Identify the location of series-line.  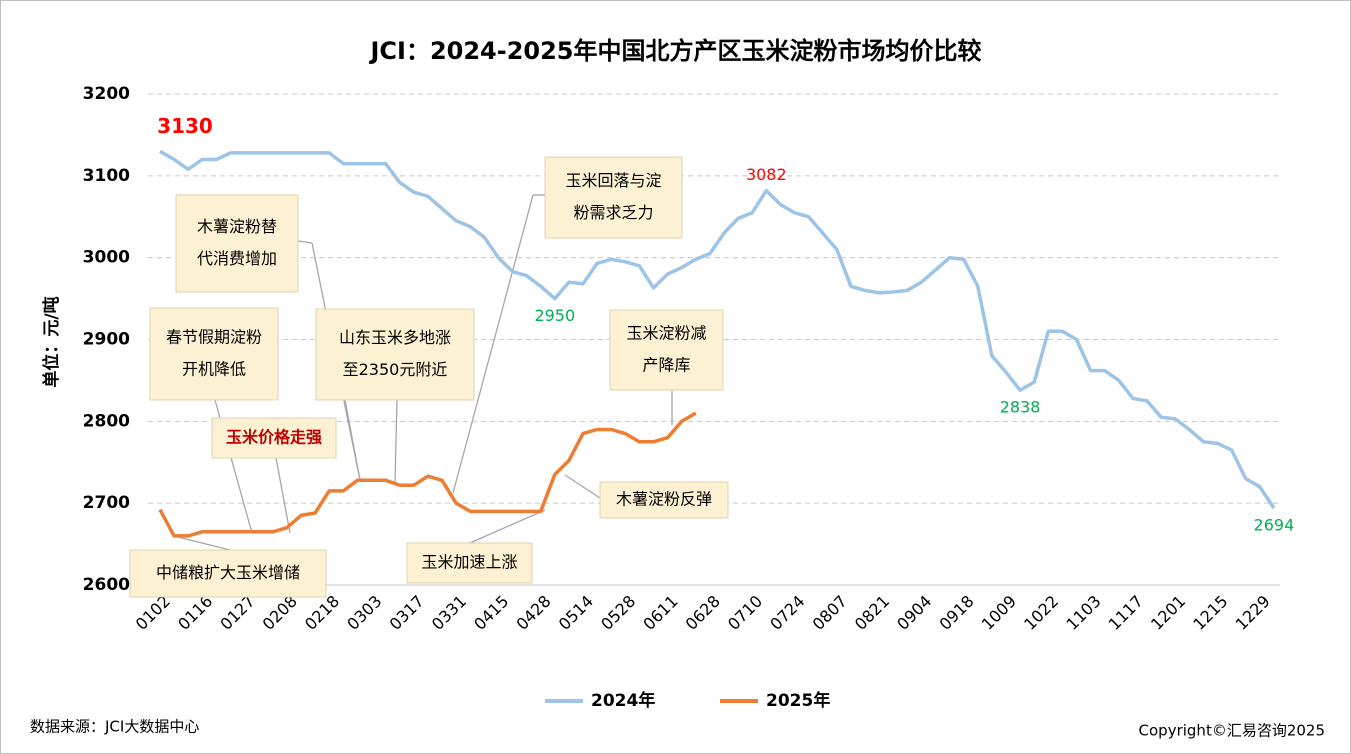
(427, 474).